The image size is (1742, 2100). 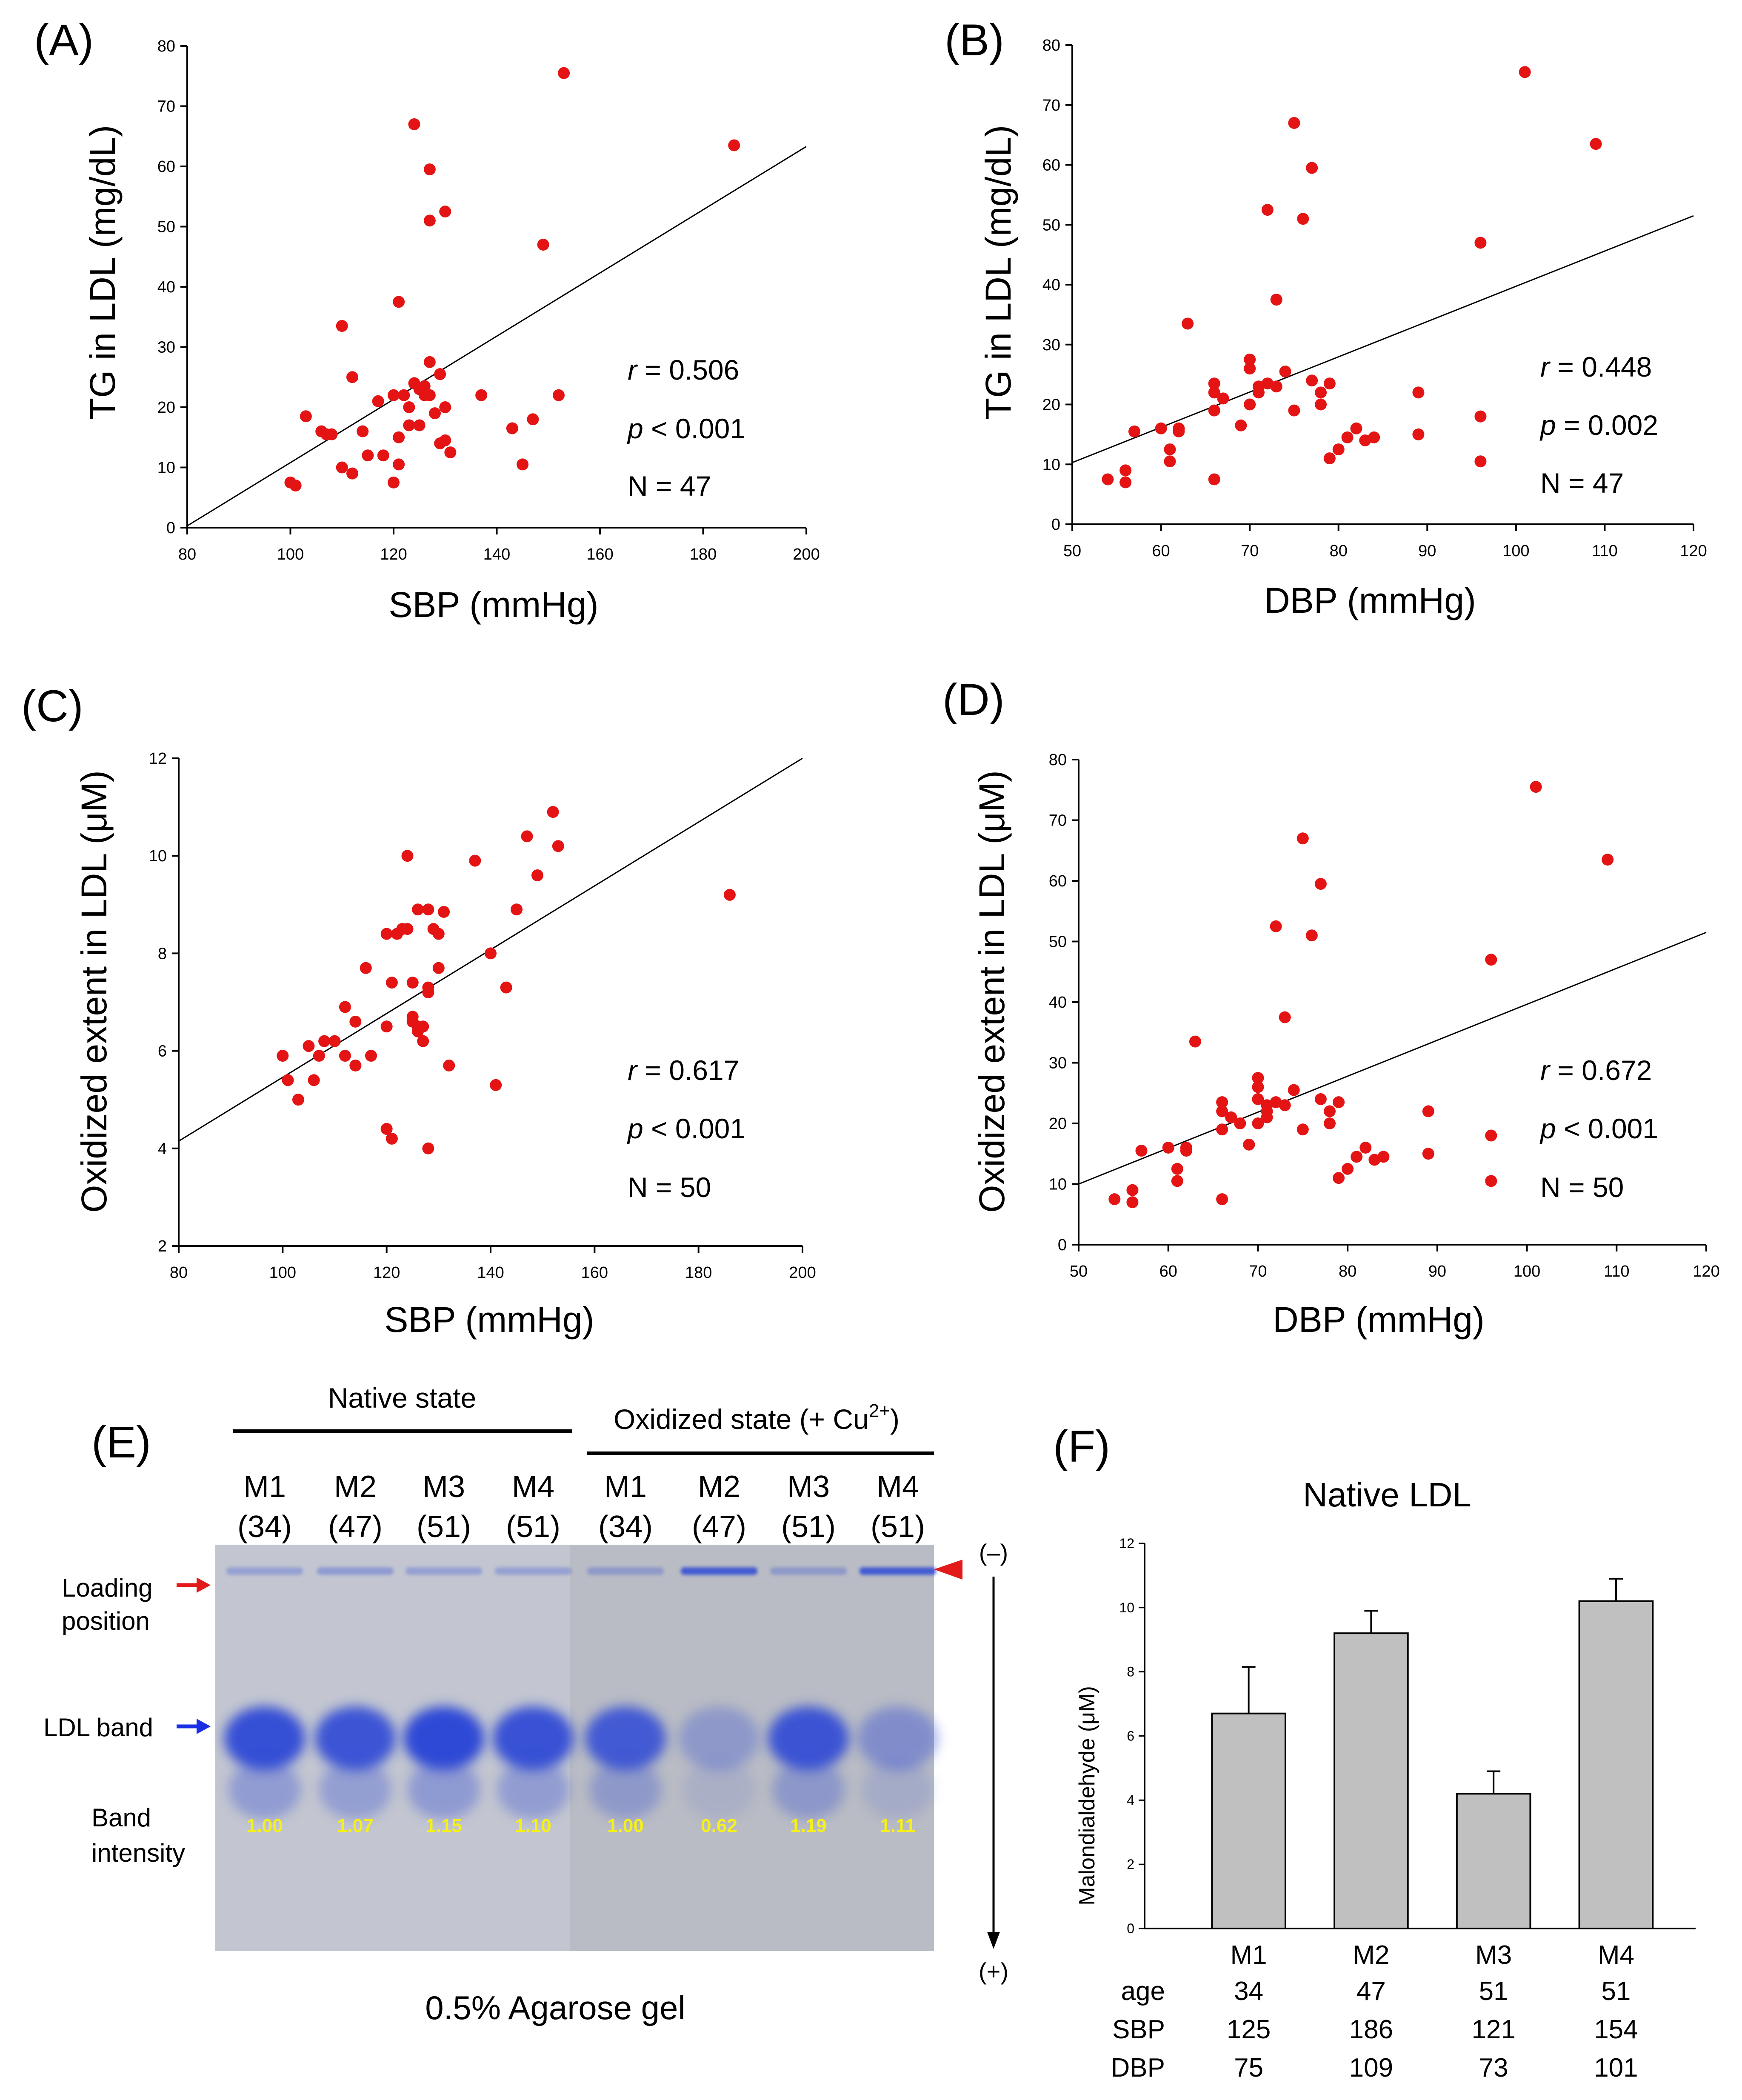 I want to click on table-cell: 51, so click(x=1493, y=1992).